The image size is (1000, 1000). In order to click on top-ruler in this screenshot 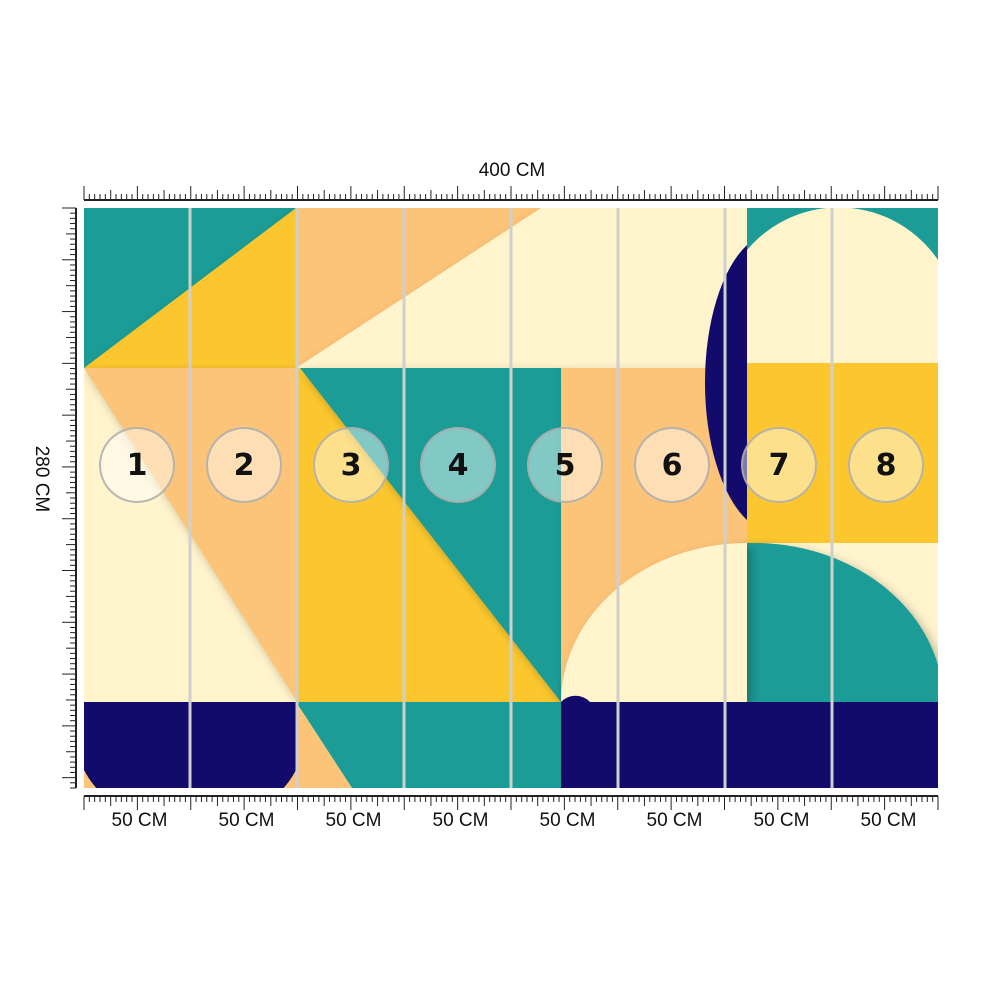, I will do `click(511, 193)`.